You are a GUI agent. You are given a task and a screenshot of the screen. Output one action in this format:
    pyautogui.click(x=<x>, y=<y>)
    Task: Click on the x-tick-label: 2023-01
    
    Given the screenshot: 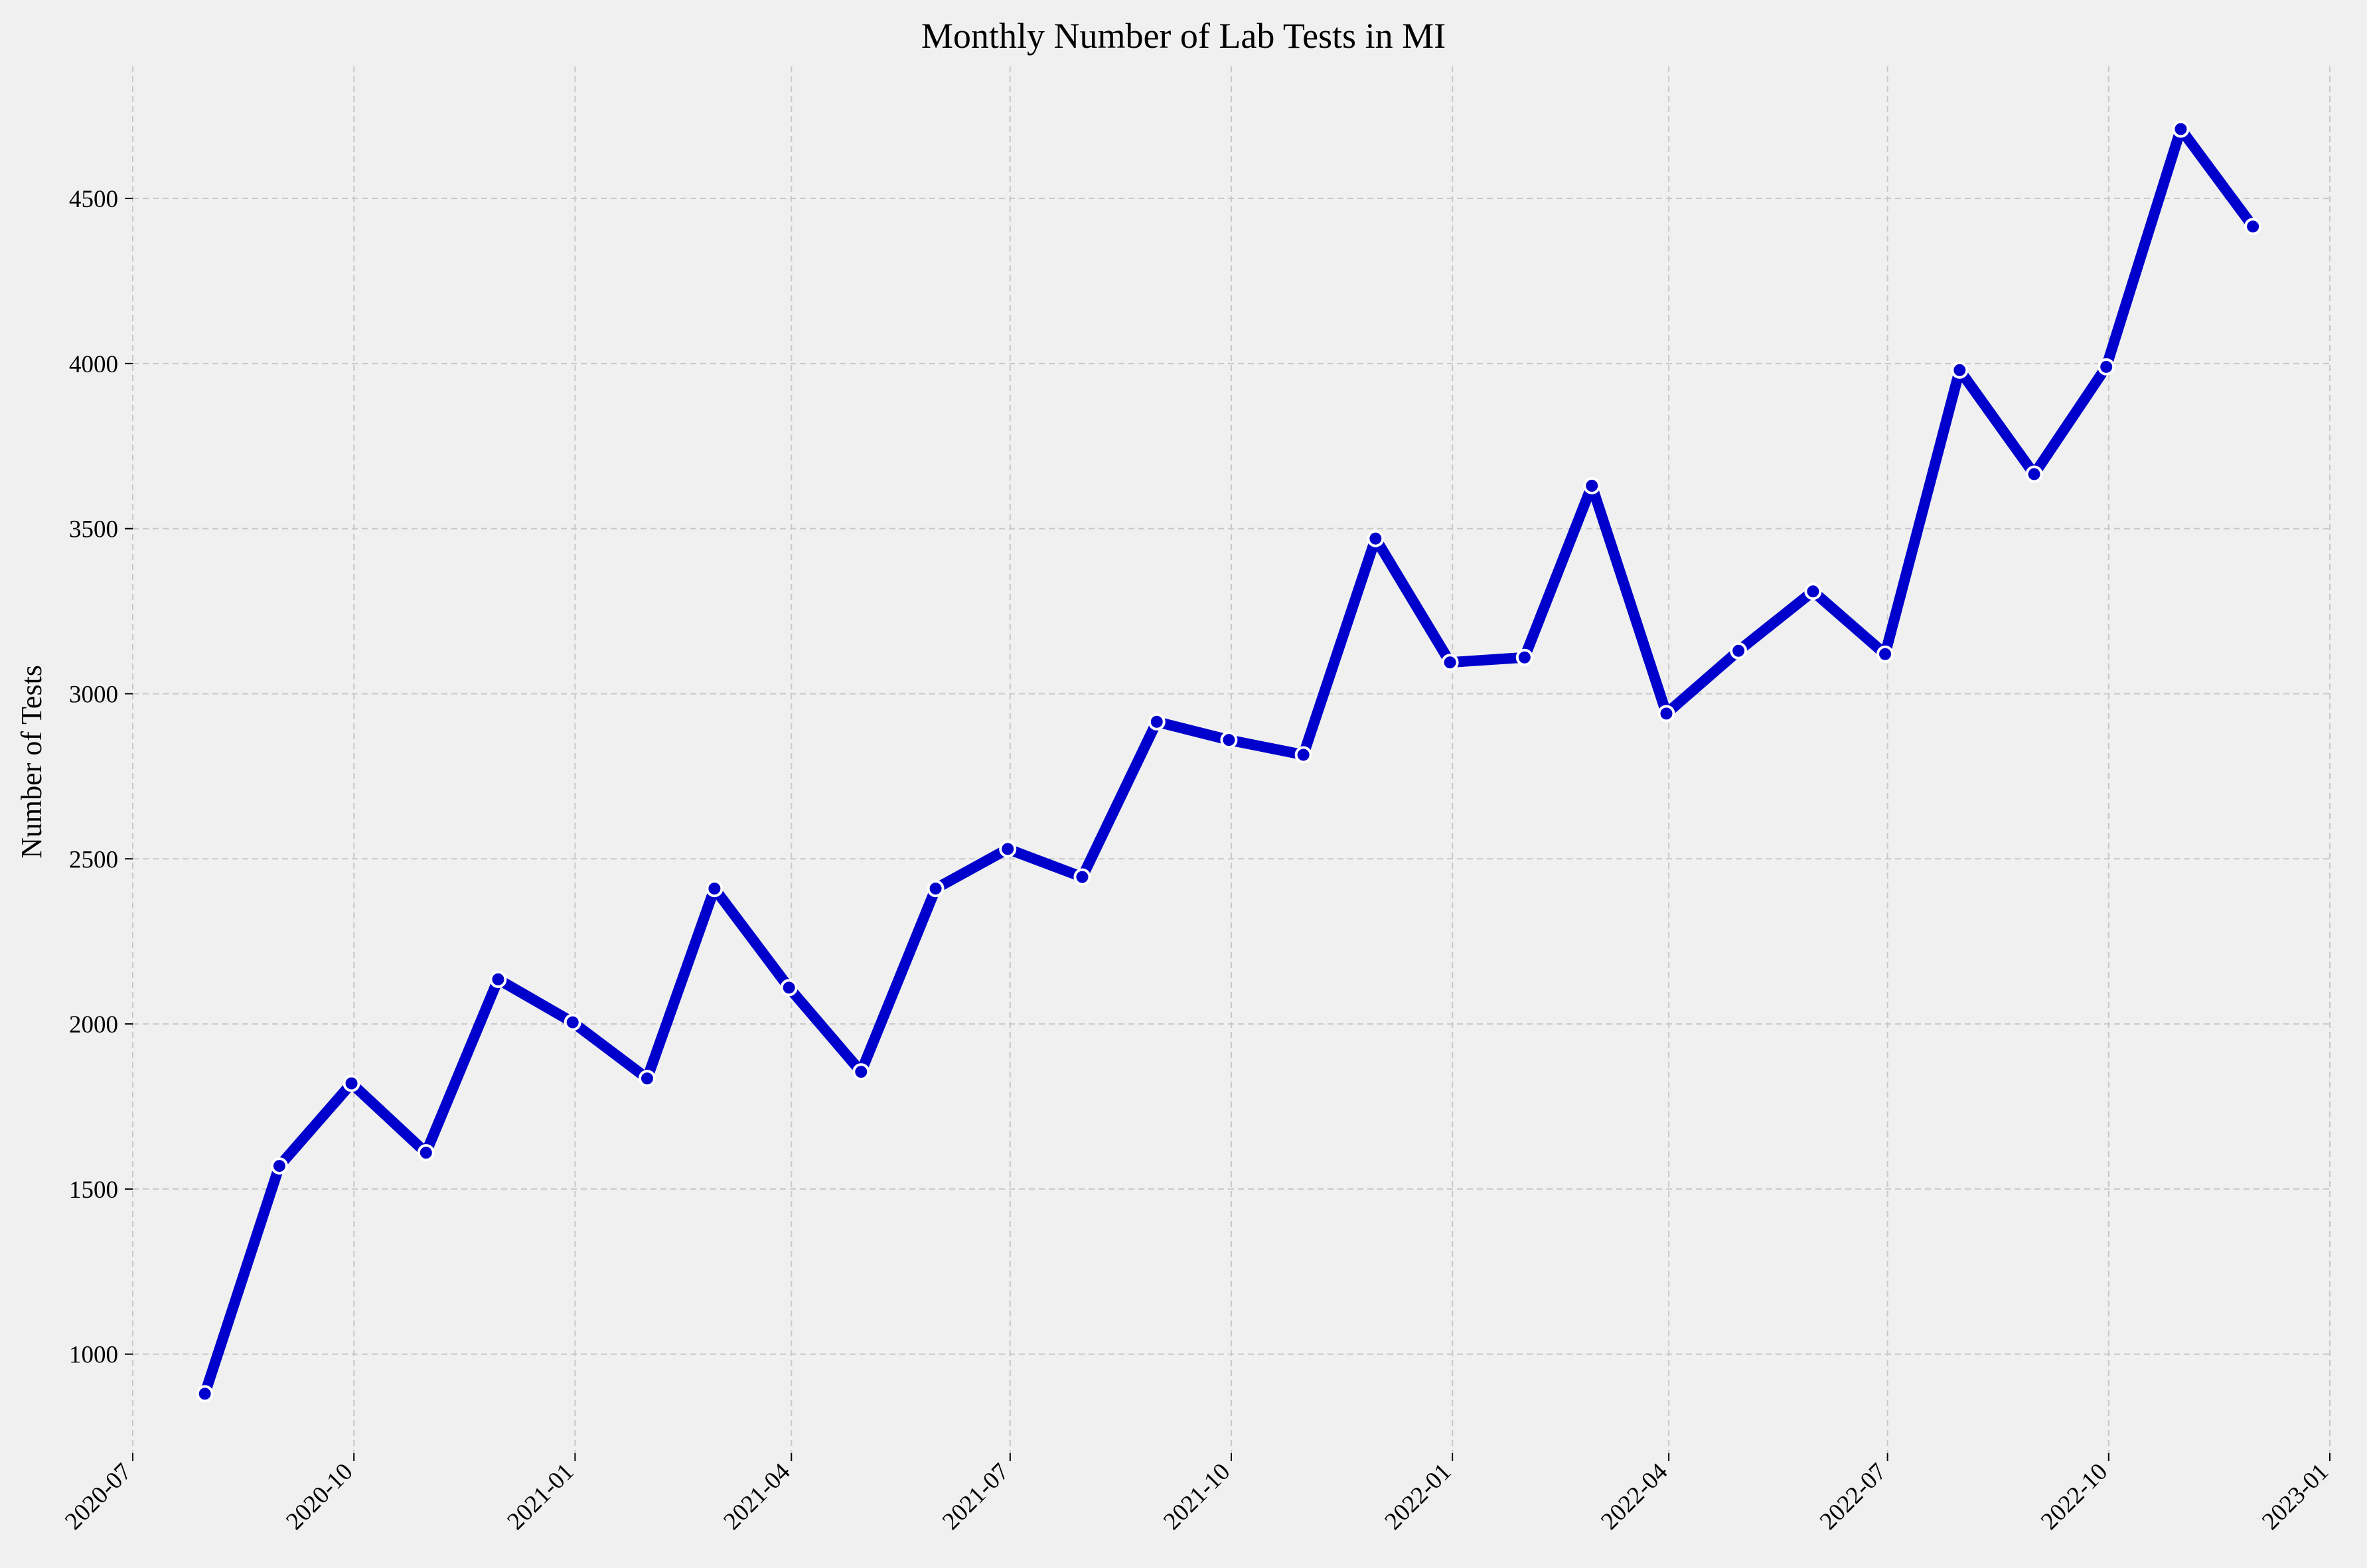 What is the action you would take?
    pyautogui.click(x=2295, y=1496)
    